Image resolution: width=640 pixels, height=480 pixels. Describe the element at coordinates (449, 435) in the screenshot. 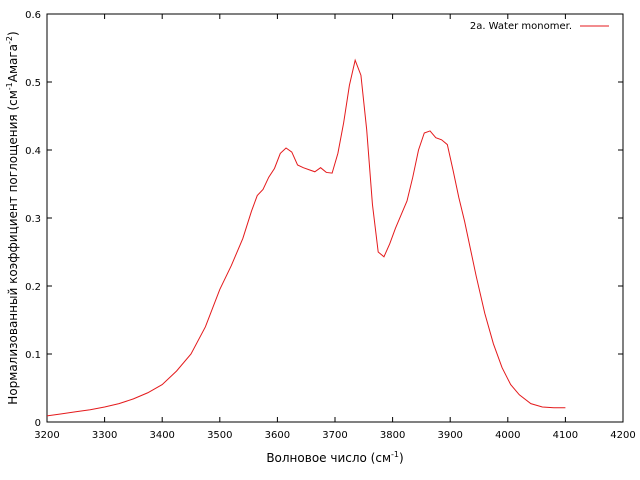

I see `x-tick-label: 3900` at that location.